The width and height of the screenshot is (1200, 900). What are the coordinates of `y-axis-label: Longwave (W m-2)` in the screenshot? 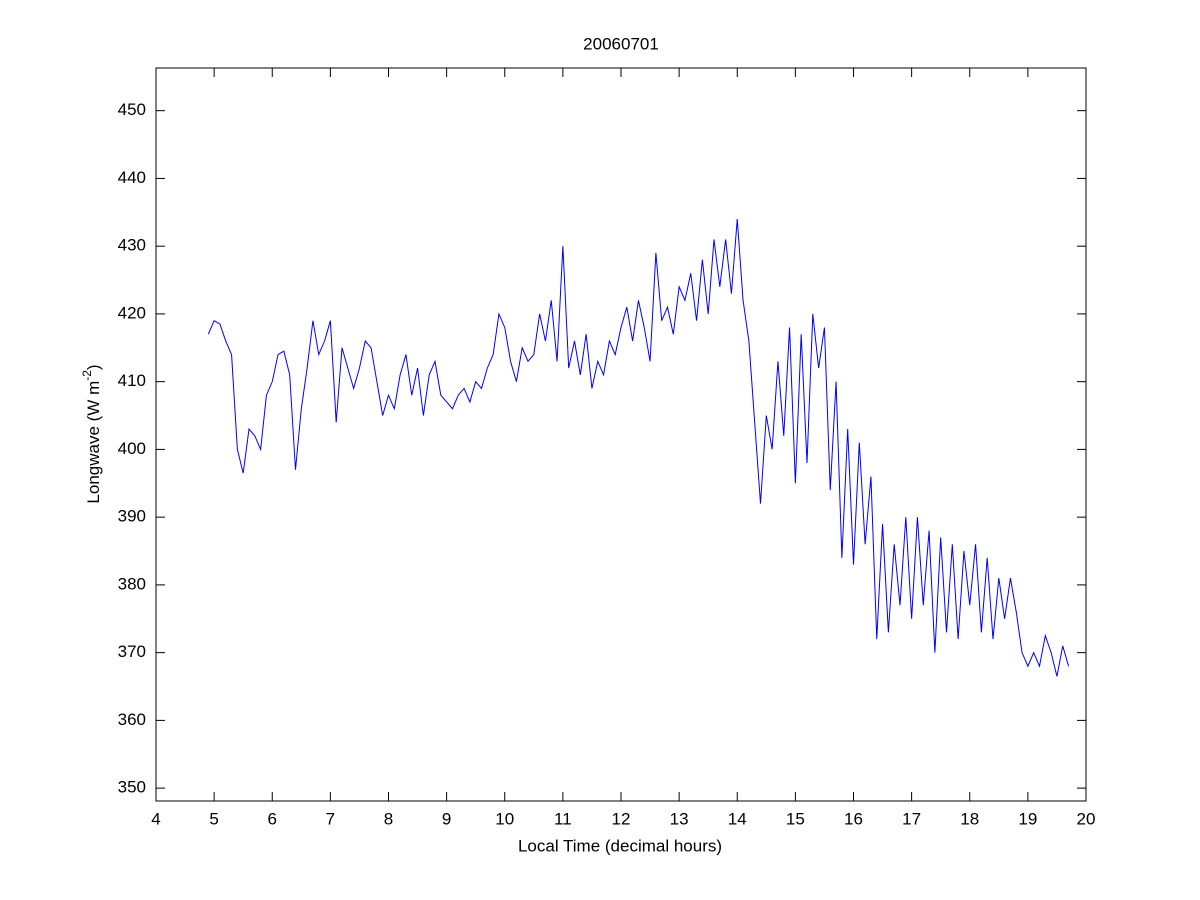 It's located at (91, 433).